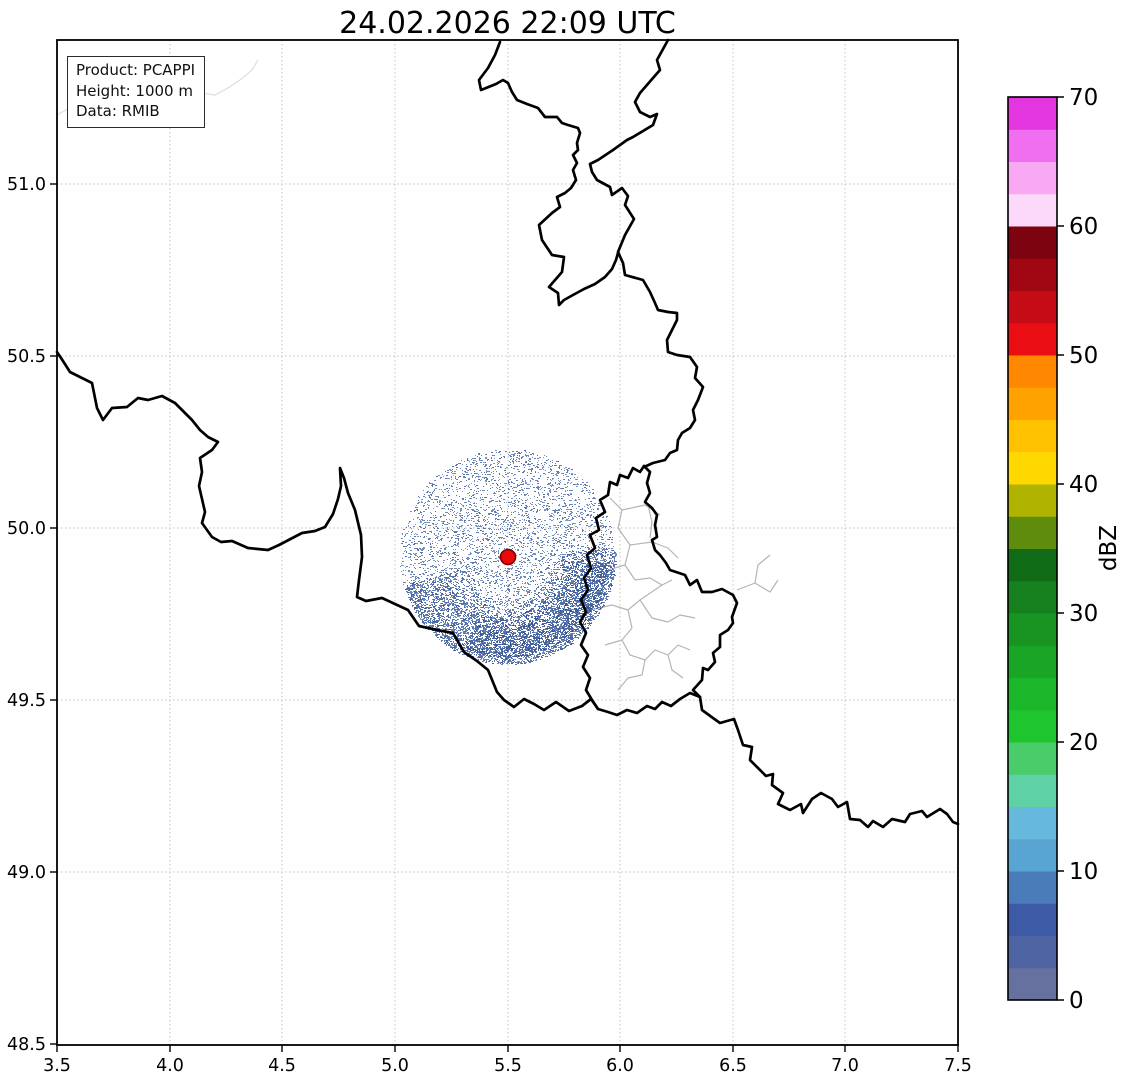 This screenshot has height=1084, width=1145. I want to click on colorbar-tick-label: 20, so click(1083, 743).